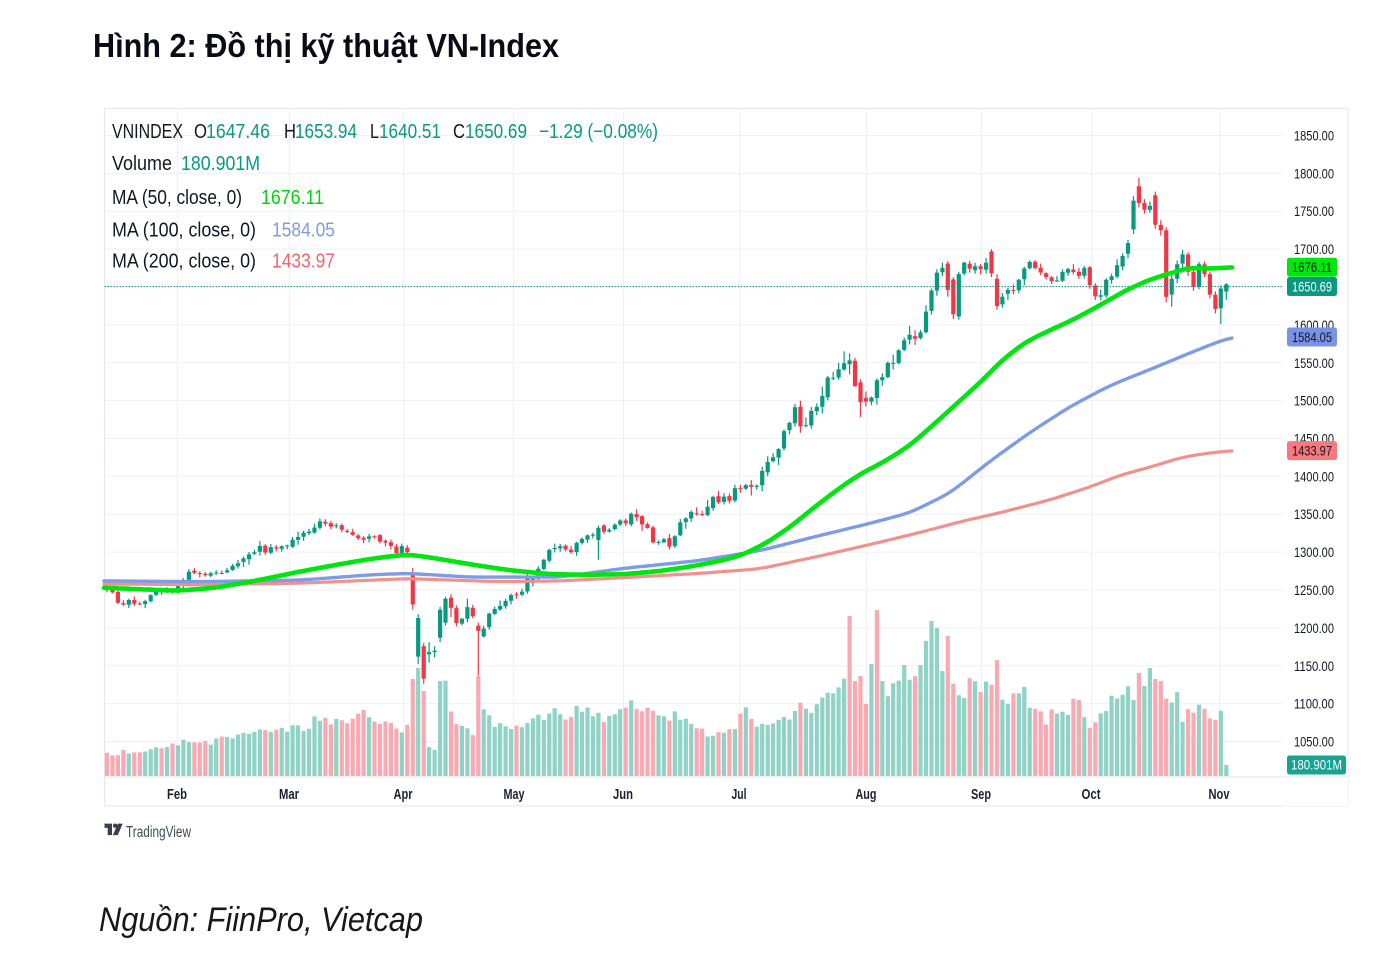 The image size is (1392, 966). What do you see at coordinates (261, 920) in the screenshot?
I see `svg-text: Nguồn: FiinPro, Vietcap` at bounding box center [261, 920].